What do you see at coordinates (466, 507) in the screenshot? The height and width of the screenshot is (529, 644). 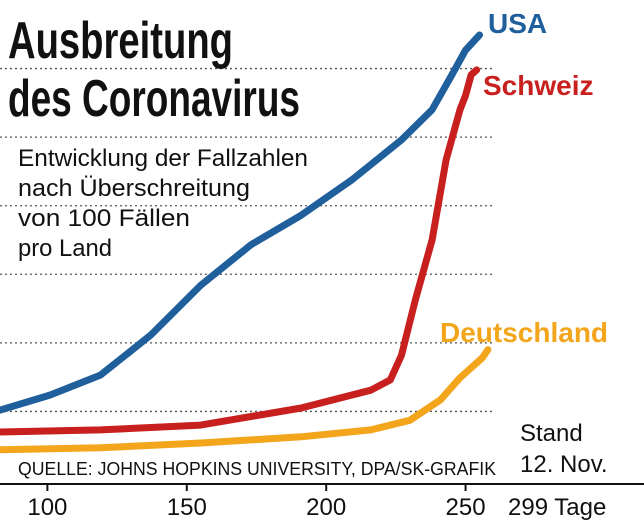 I see `x-tick-label: 250` at bounding box center [466, 507].